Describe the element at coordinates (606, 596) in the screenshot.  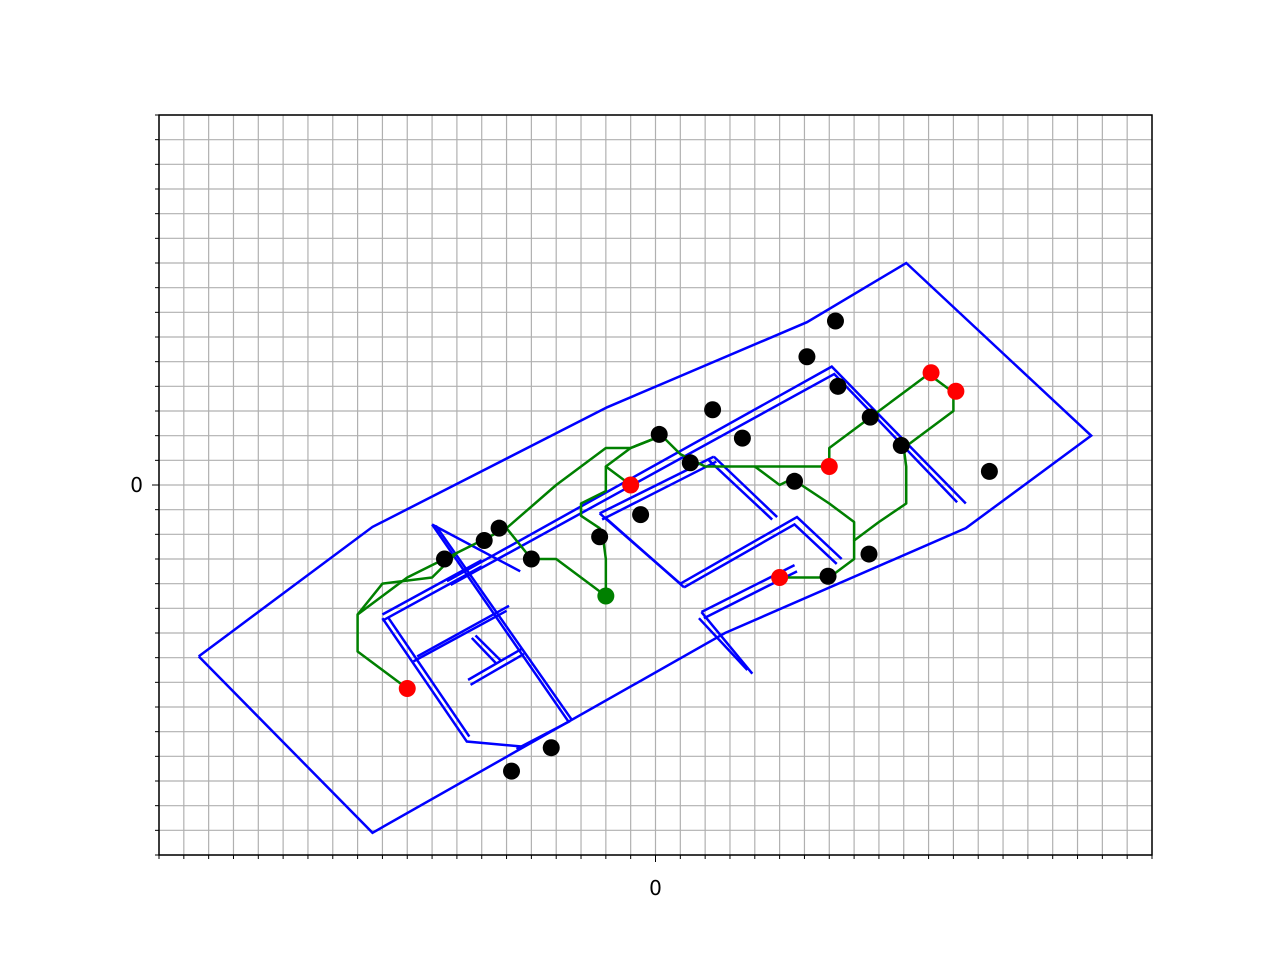
I see `start-point` at that location.